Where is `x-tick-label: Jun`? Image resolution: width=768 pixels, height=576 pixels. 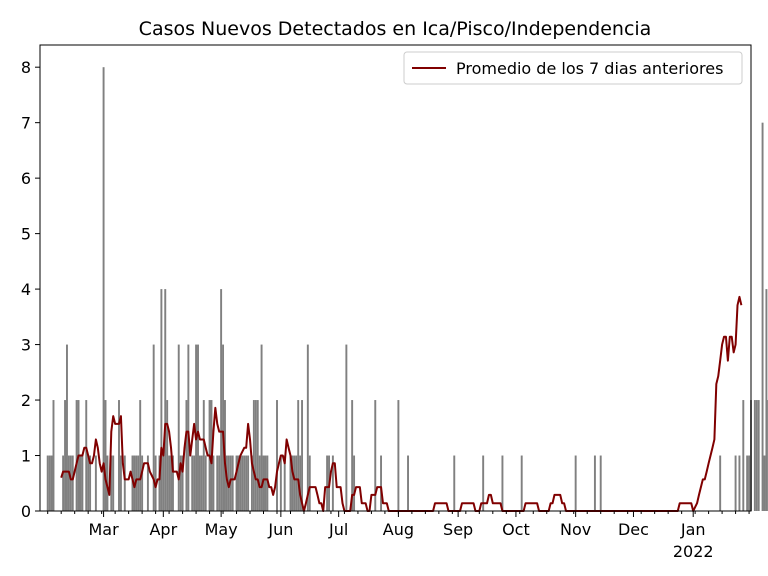
x-tick-label: Jun is located at coordinates (280, 529).